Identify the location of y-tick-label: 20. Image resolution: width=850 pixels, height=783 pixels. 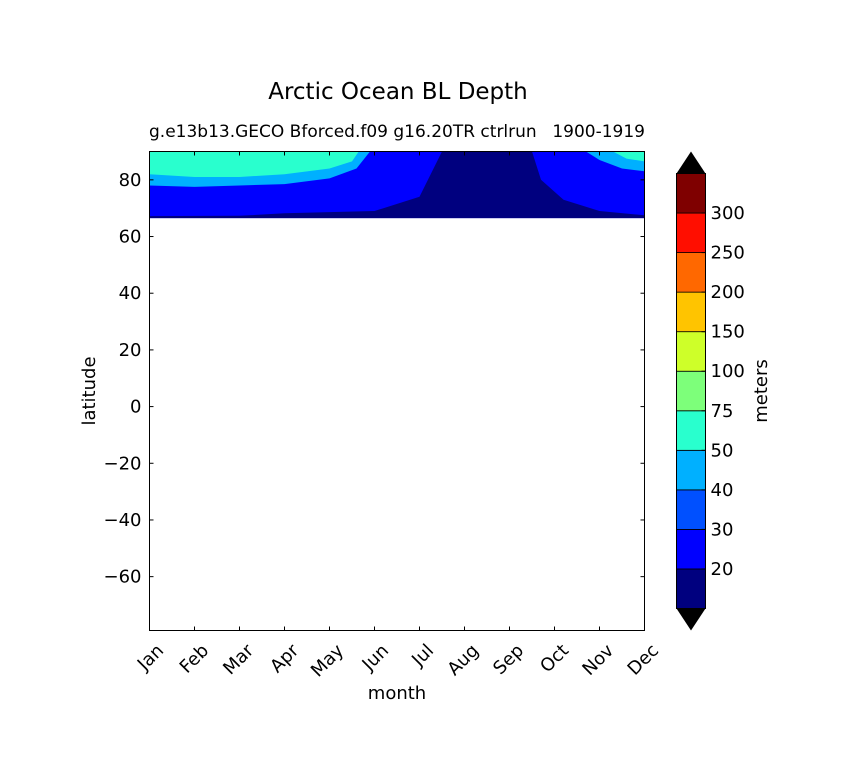
(130, 350).